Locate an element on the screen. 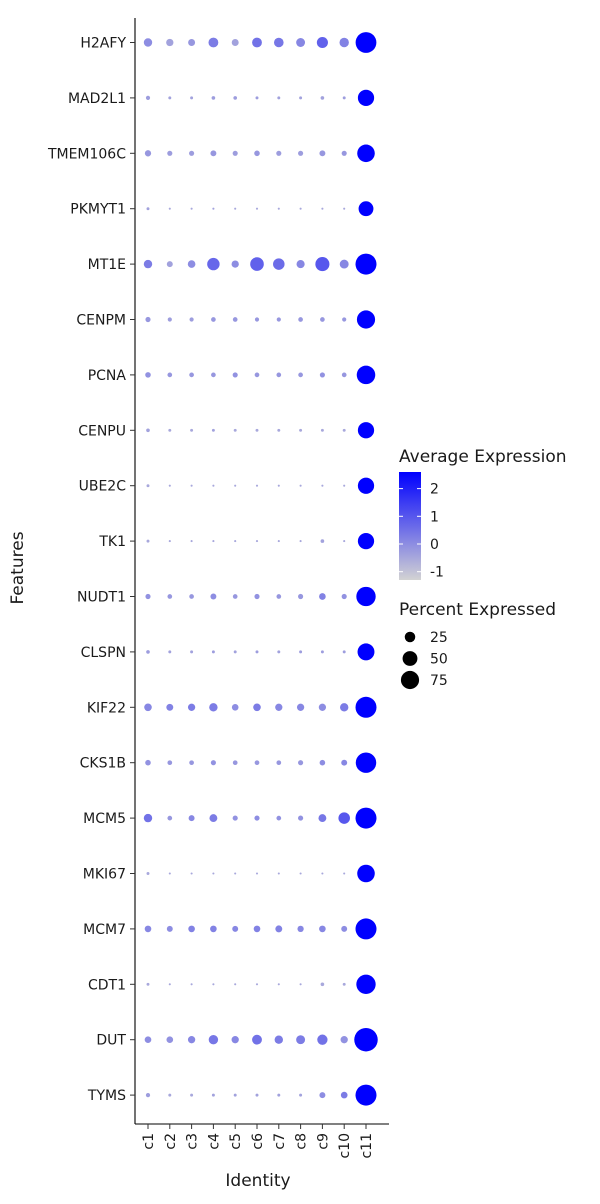  size-legend-label: 50 is located at coordinates (439, 660).